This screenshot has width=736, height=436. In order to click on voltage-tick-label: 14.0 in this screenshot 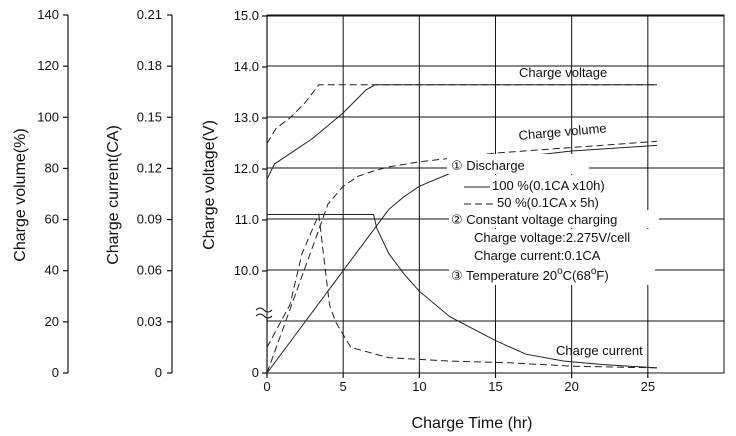, I will do `click(246, 66)`.